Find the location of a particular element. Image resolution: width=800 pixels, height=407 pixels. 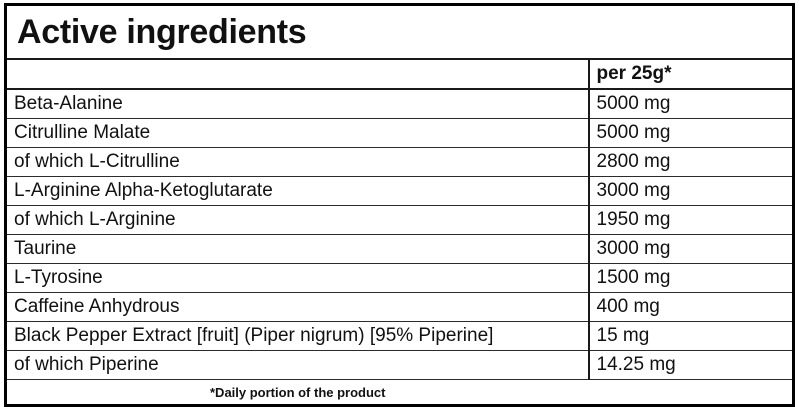

table-row: of which L-Arginine 1950 mg is located at coordinates (399, 220).